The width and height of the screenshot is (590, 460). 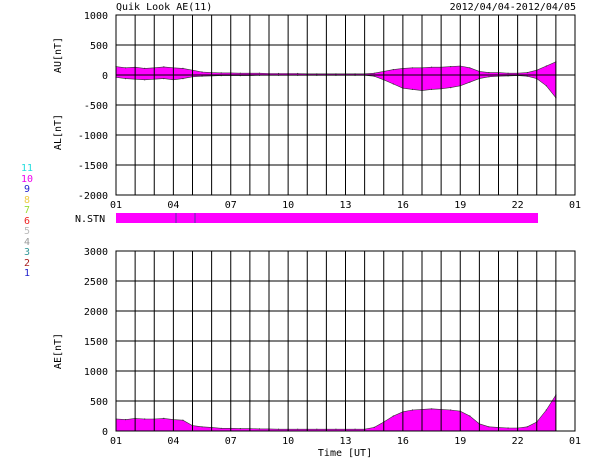 What do you see at coordinates (58, 55) in the screenshot?
I see `au-axis-label: AU[nT]` at bounding box center [58, 55].